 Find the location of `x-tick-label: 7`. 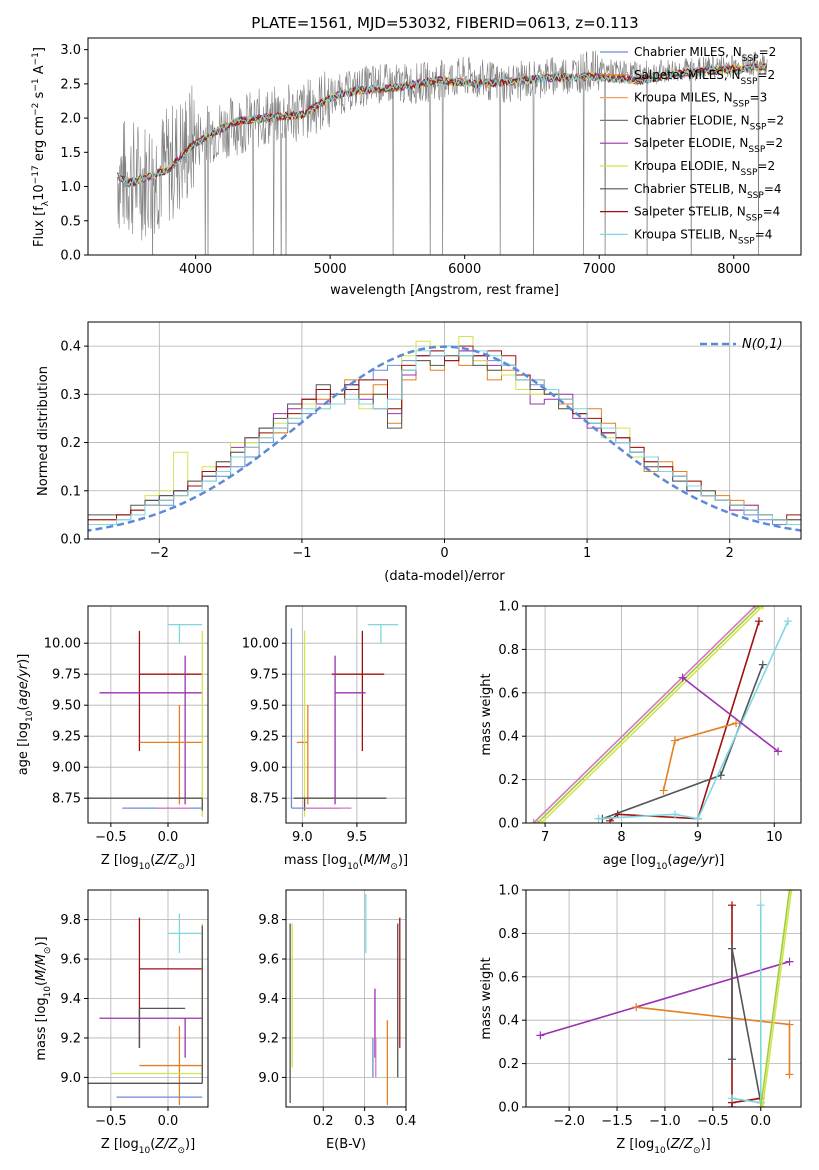

x-tick-label: 7 is located at coordinates (545, 837).